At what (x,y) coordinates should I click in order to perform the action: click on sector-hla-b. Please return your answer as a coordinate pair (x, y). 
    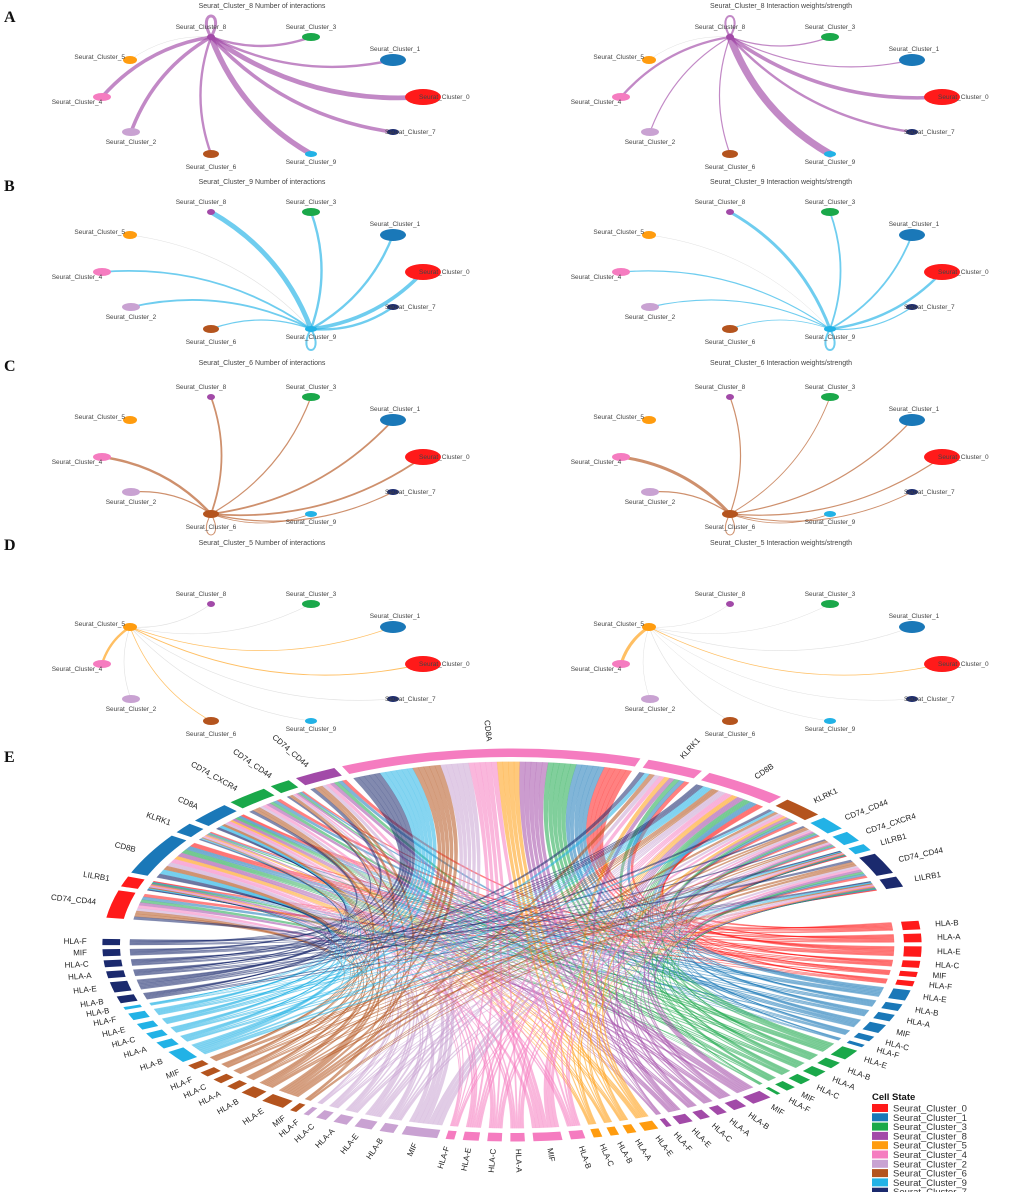
    Looking at the image, I should click on (127, 999).